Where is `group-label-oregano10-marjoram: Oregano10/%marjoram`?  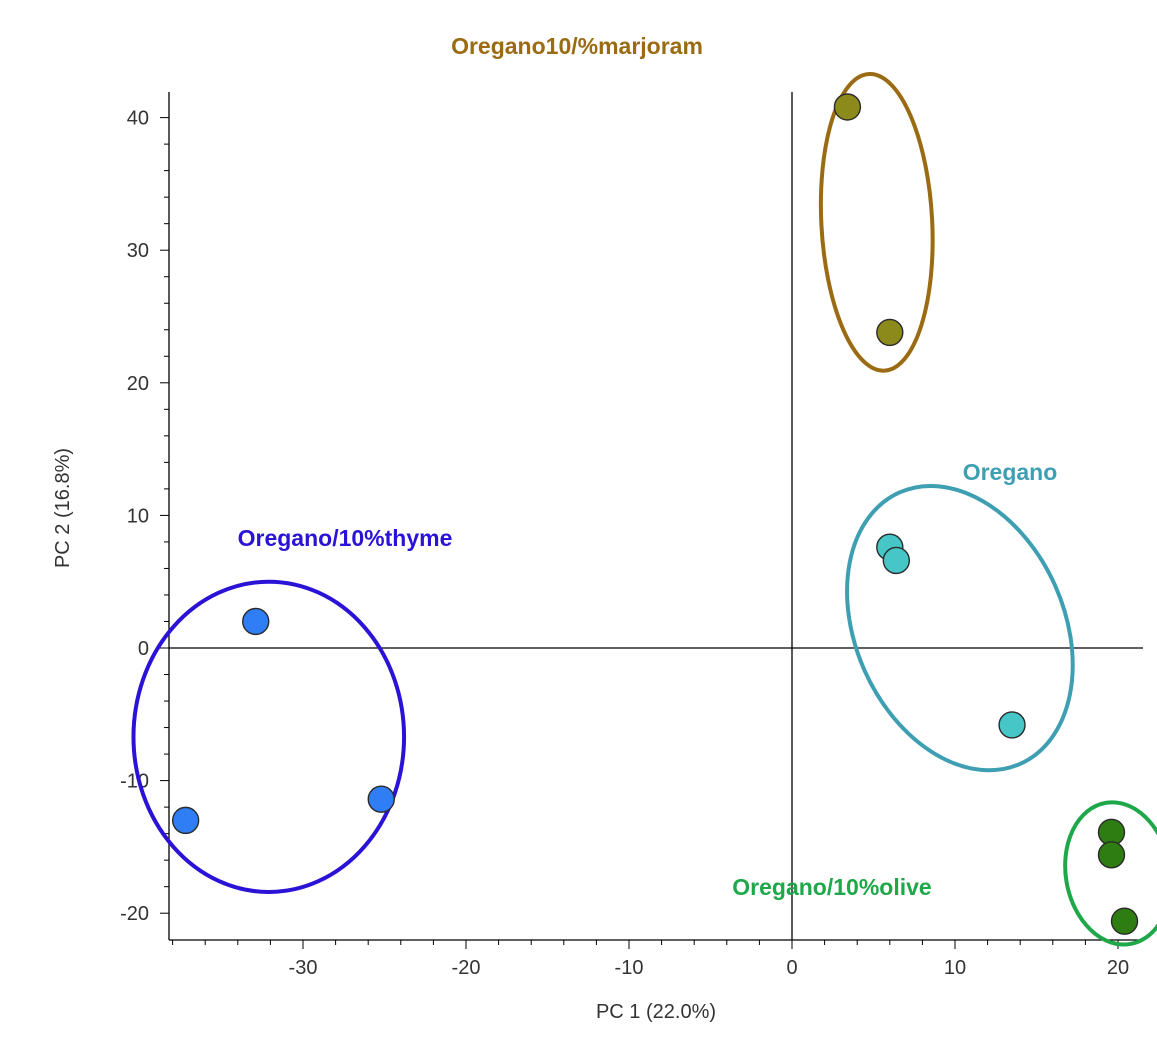 group-label-oregano10-marjoram: Oregano10/%marjoram is located at coordinates (577, 46).